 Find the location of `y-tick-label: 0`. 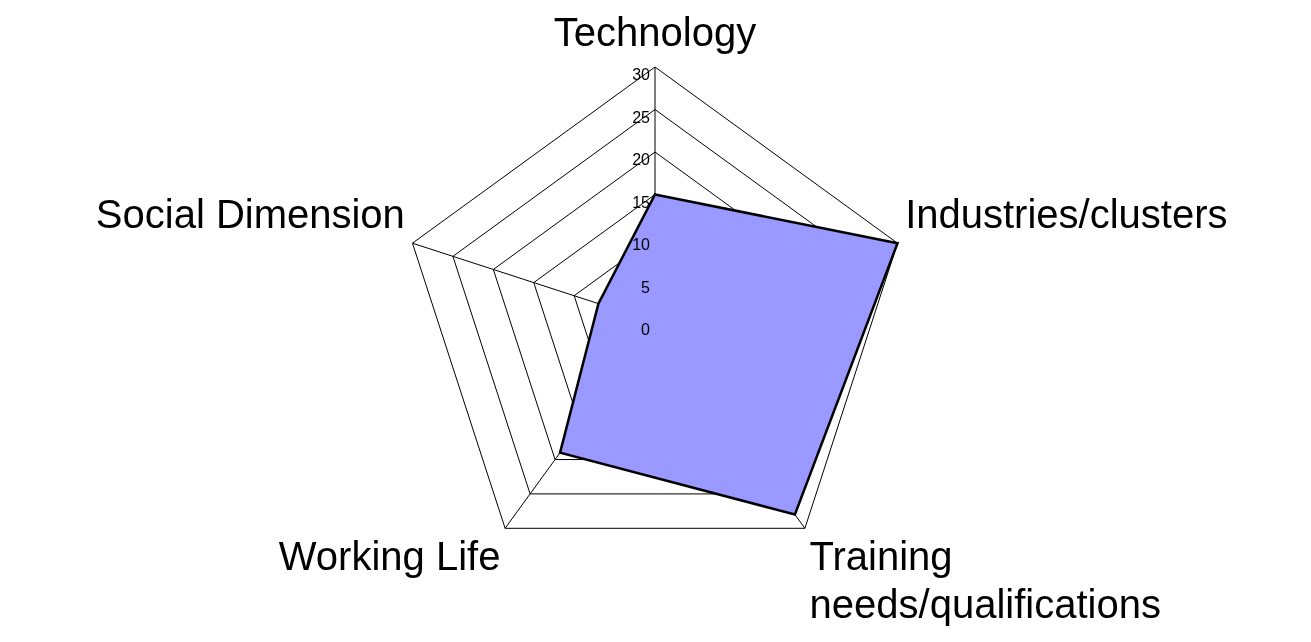

y-tick-label: 0 is located at coordinates (646, 330).